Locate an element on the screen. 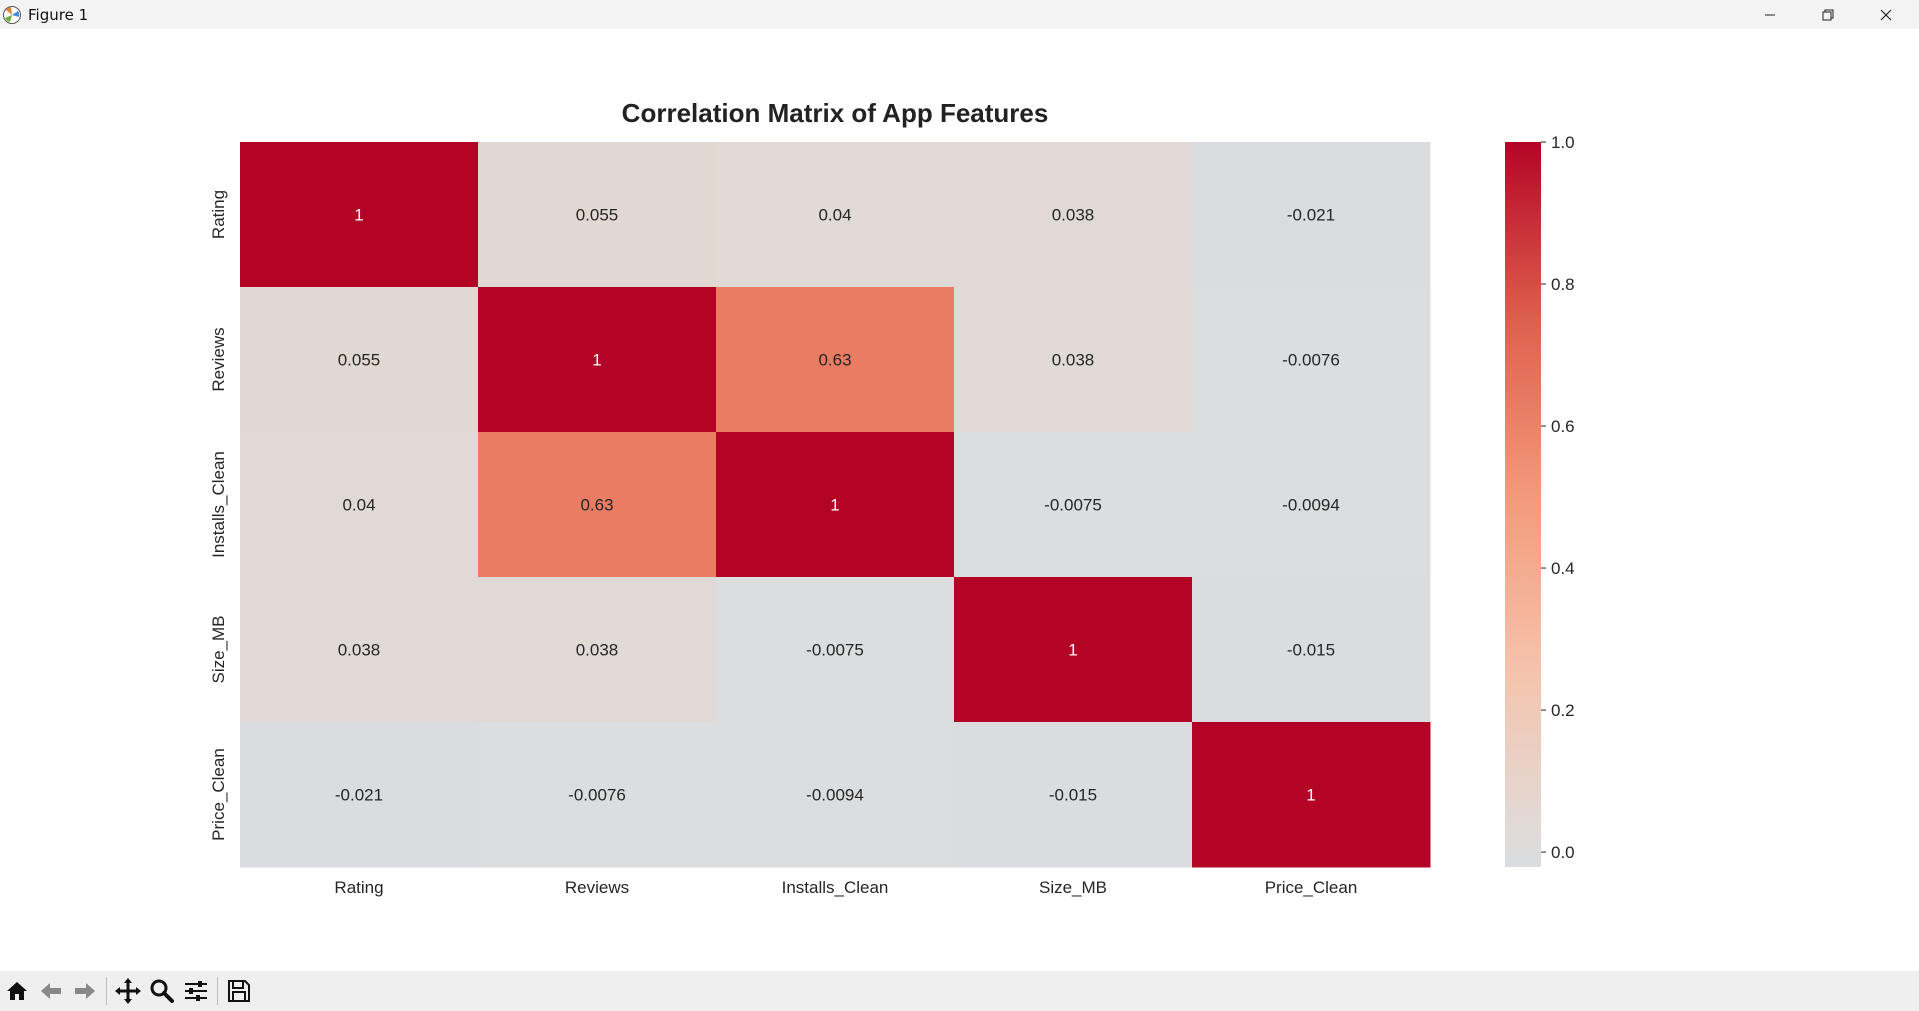  colorbar-tick-label: 0.0 is located at coordinates (1563, 852).